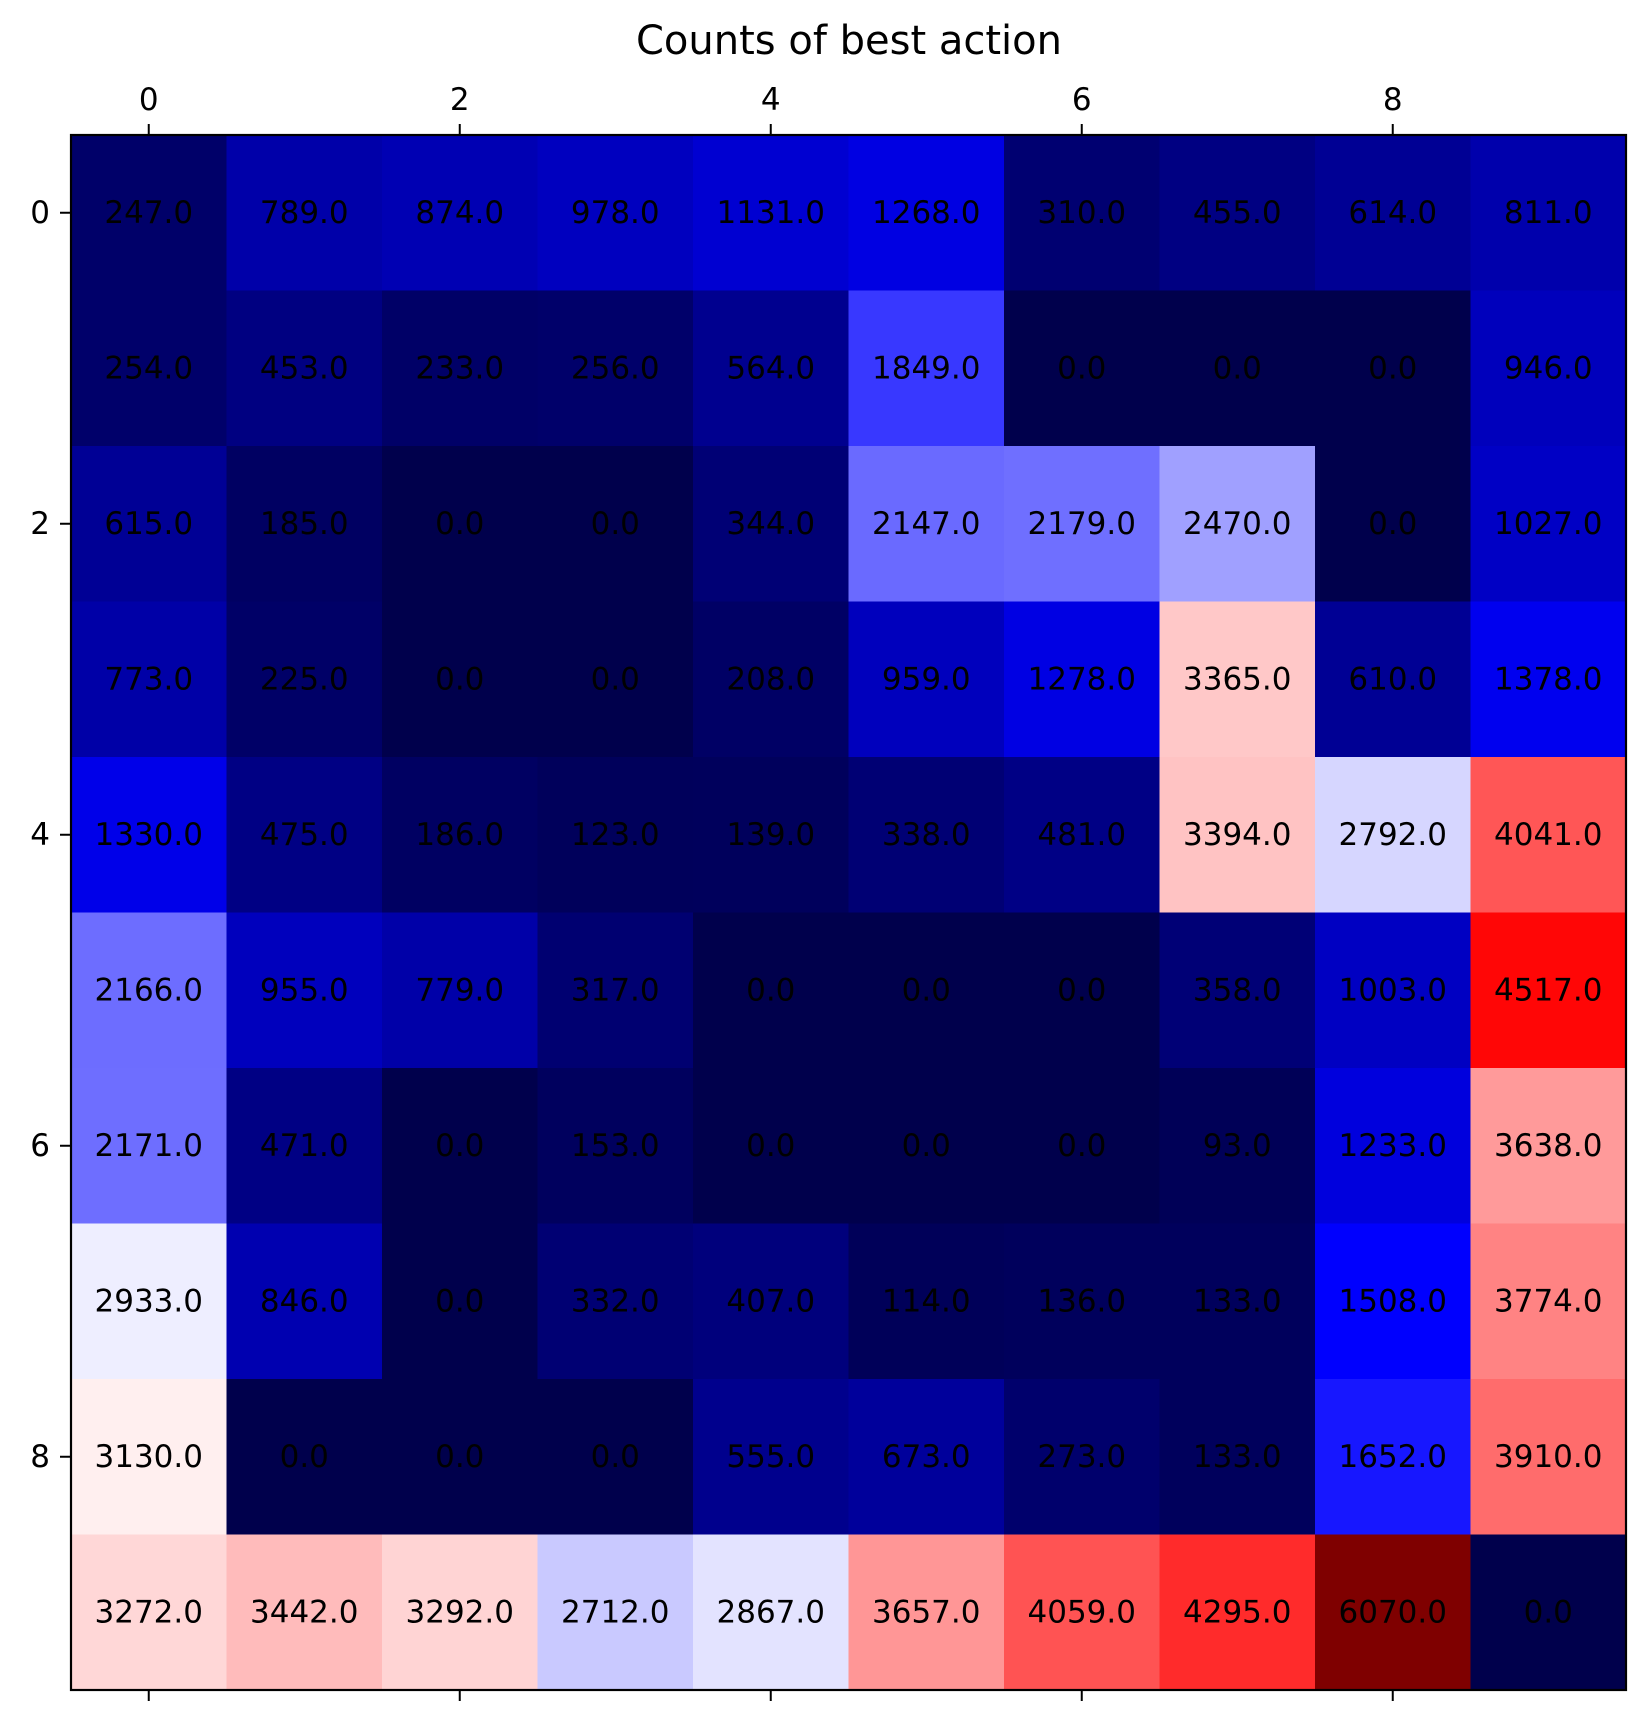  What do you see at coordinates (615, 835) in the screenshot?
I see `cell-value-label: 123.0` at bounding box center [615, 835].